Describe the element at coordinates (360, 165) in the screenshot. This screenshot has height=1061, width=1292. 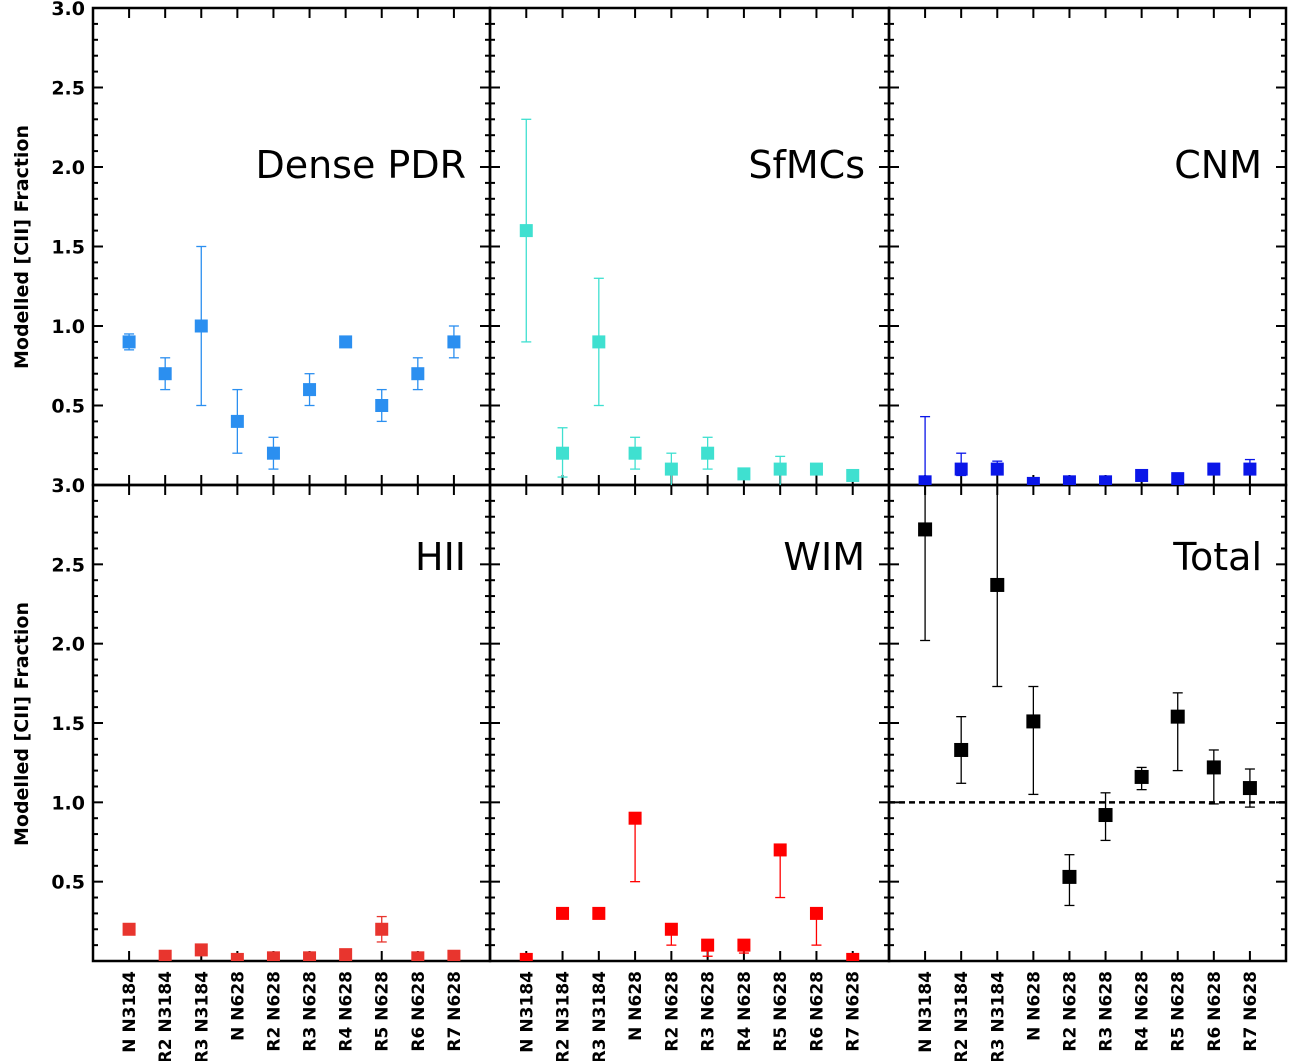
I see `panel-title-1: Dense PDR` at that location.